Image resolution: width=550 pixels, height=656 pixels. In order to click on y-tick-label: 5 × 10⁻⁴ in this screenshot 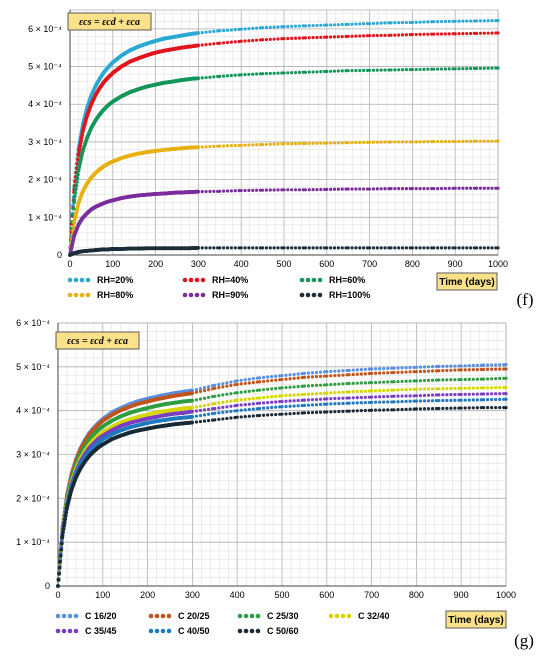, I will do `click(33, 367)`.